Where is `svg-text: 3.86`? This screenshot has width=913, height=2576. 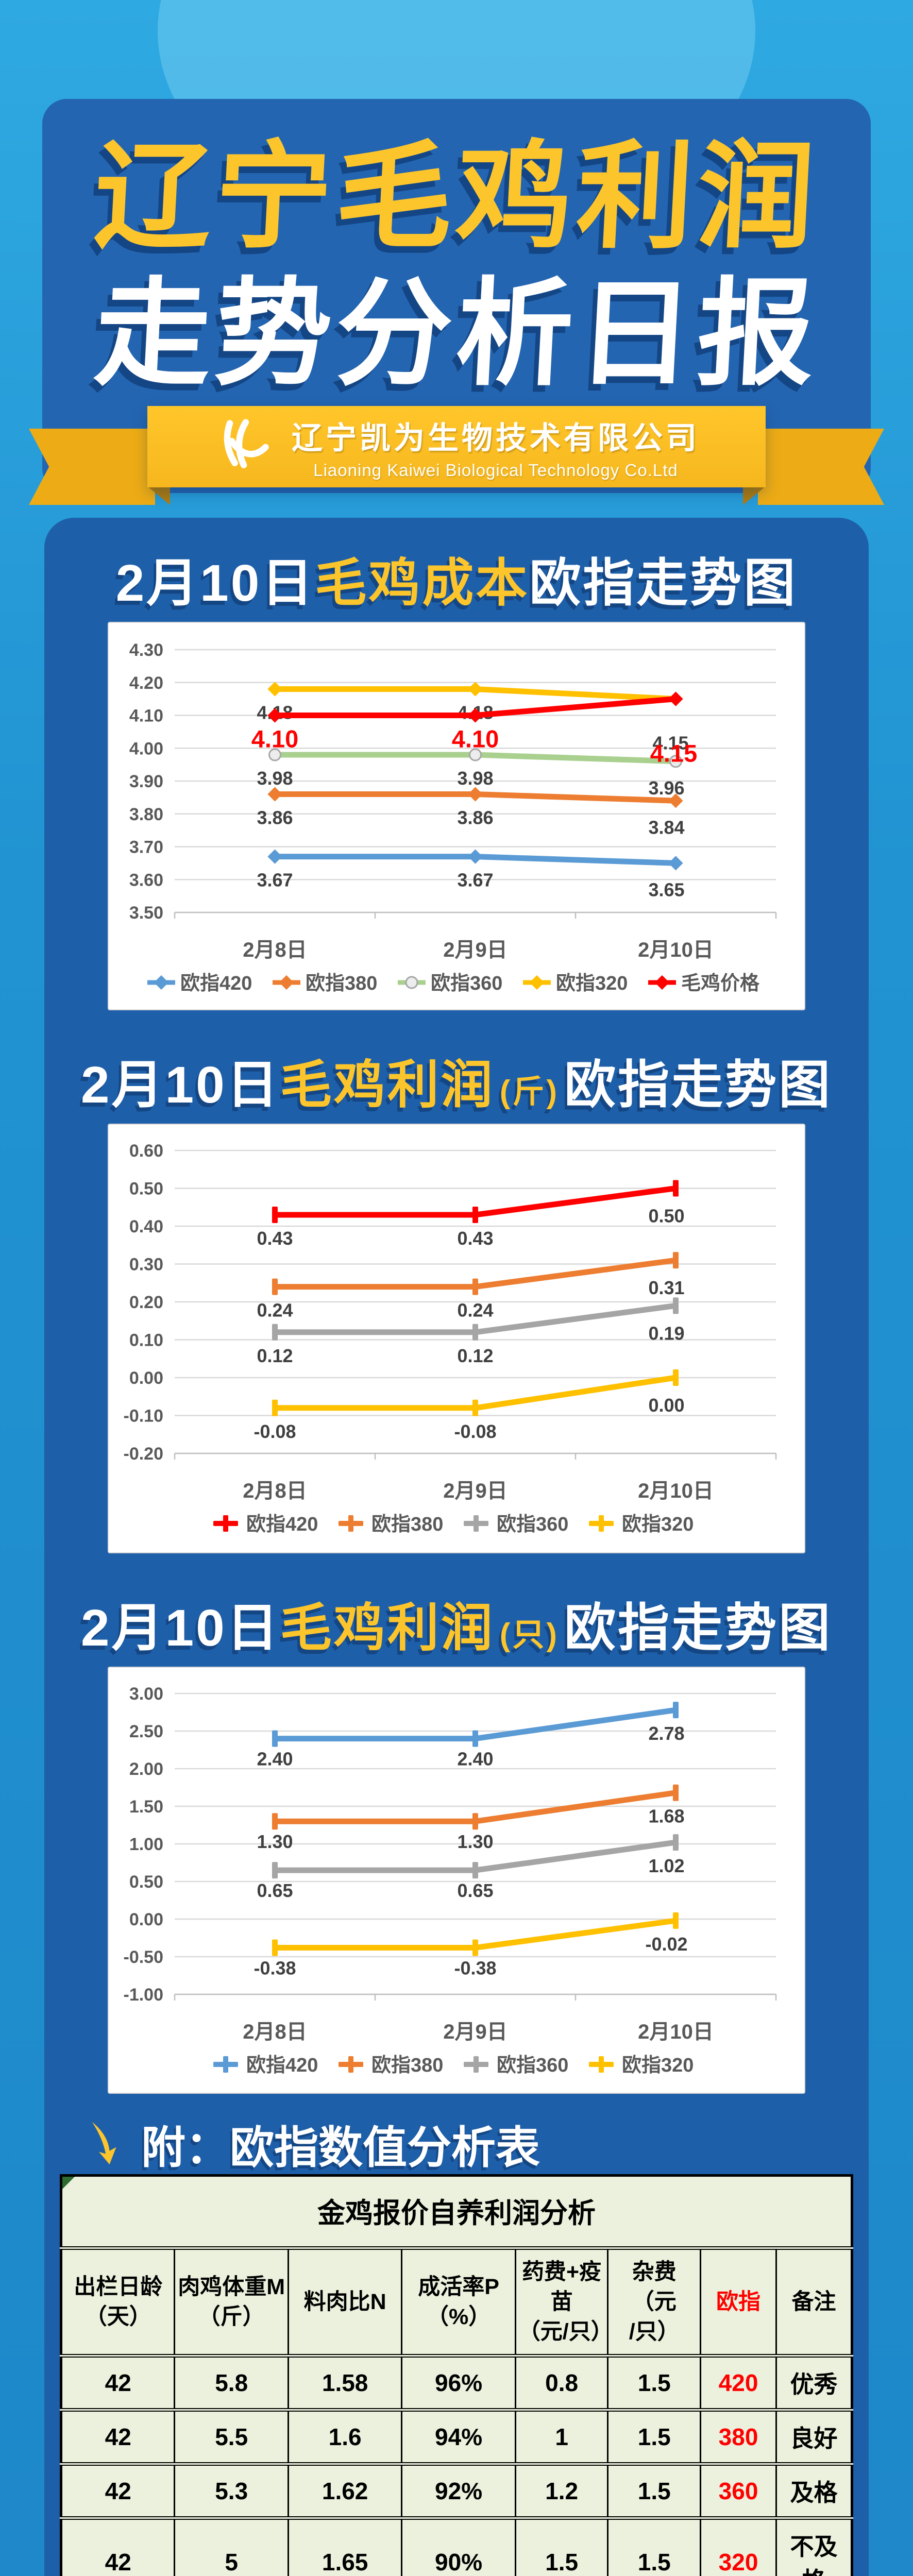 svg-text: 3.86 is located at coordinates (475, 818).